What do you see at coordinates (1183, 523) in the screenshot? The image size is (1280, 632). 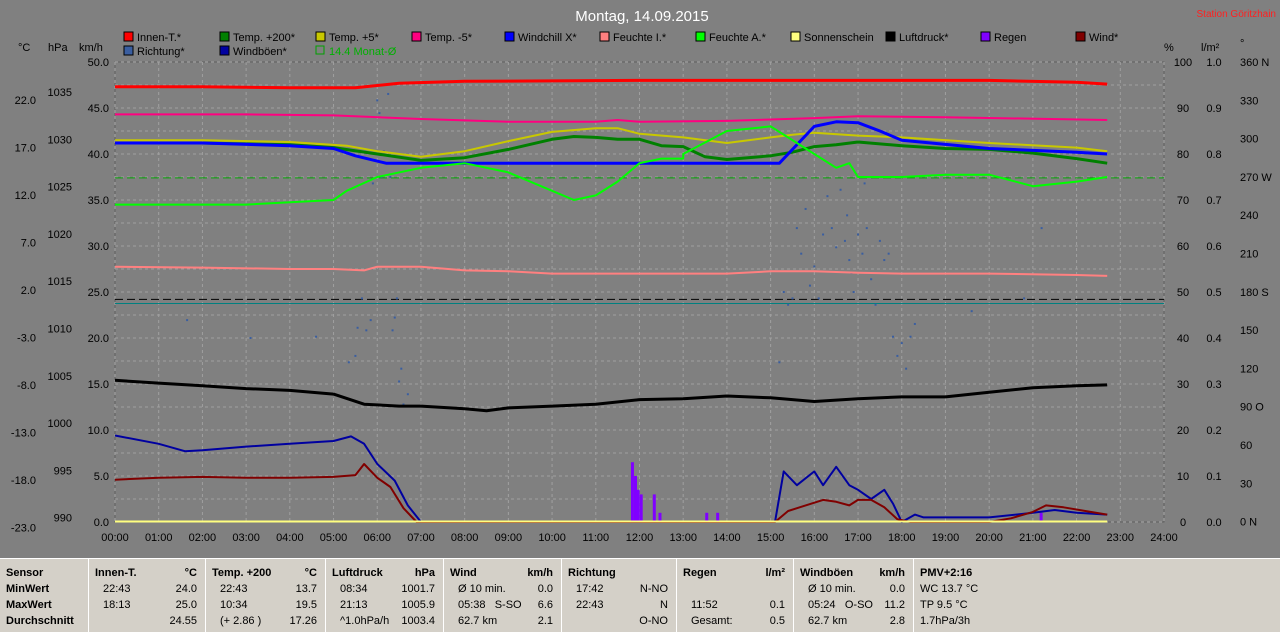 I see `humidity-axis-label: 0` at bounding box center [1183, 523].